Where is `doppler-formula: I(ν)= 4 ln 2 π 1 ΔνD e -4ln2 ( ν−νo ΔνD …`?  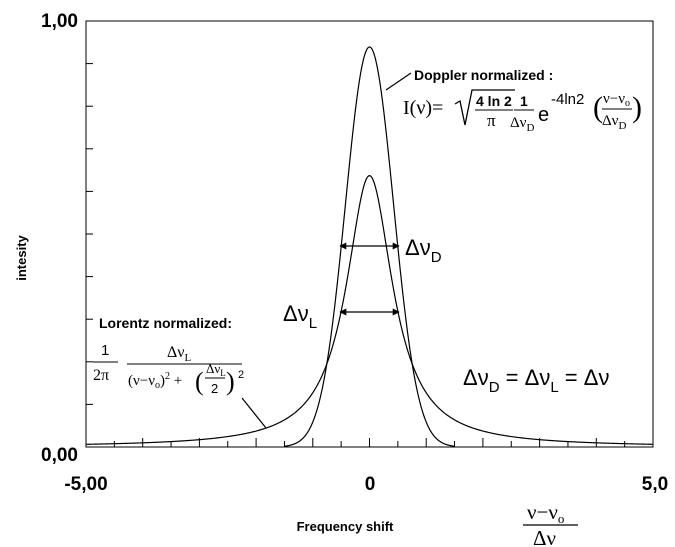
doppler-formula: I(ν)= 4 ln 2 π 1 ΔνD e -4ln2 ( ν−νo ΔνD … is located at coordinates (522, 111).